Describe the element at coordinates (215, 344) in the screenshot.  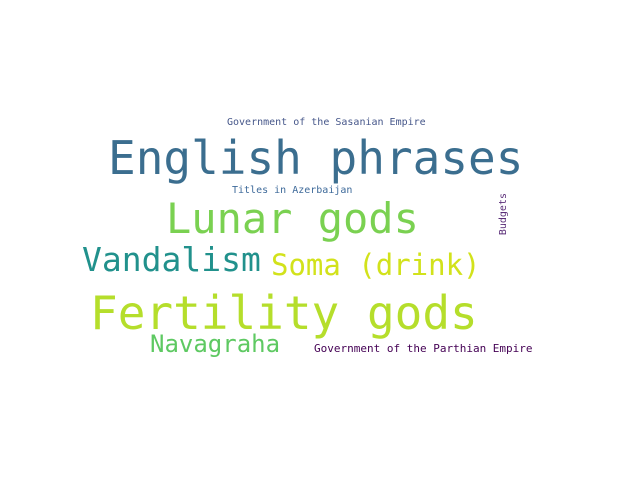
I see `word-navagraha: Navagraha` at that location.